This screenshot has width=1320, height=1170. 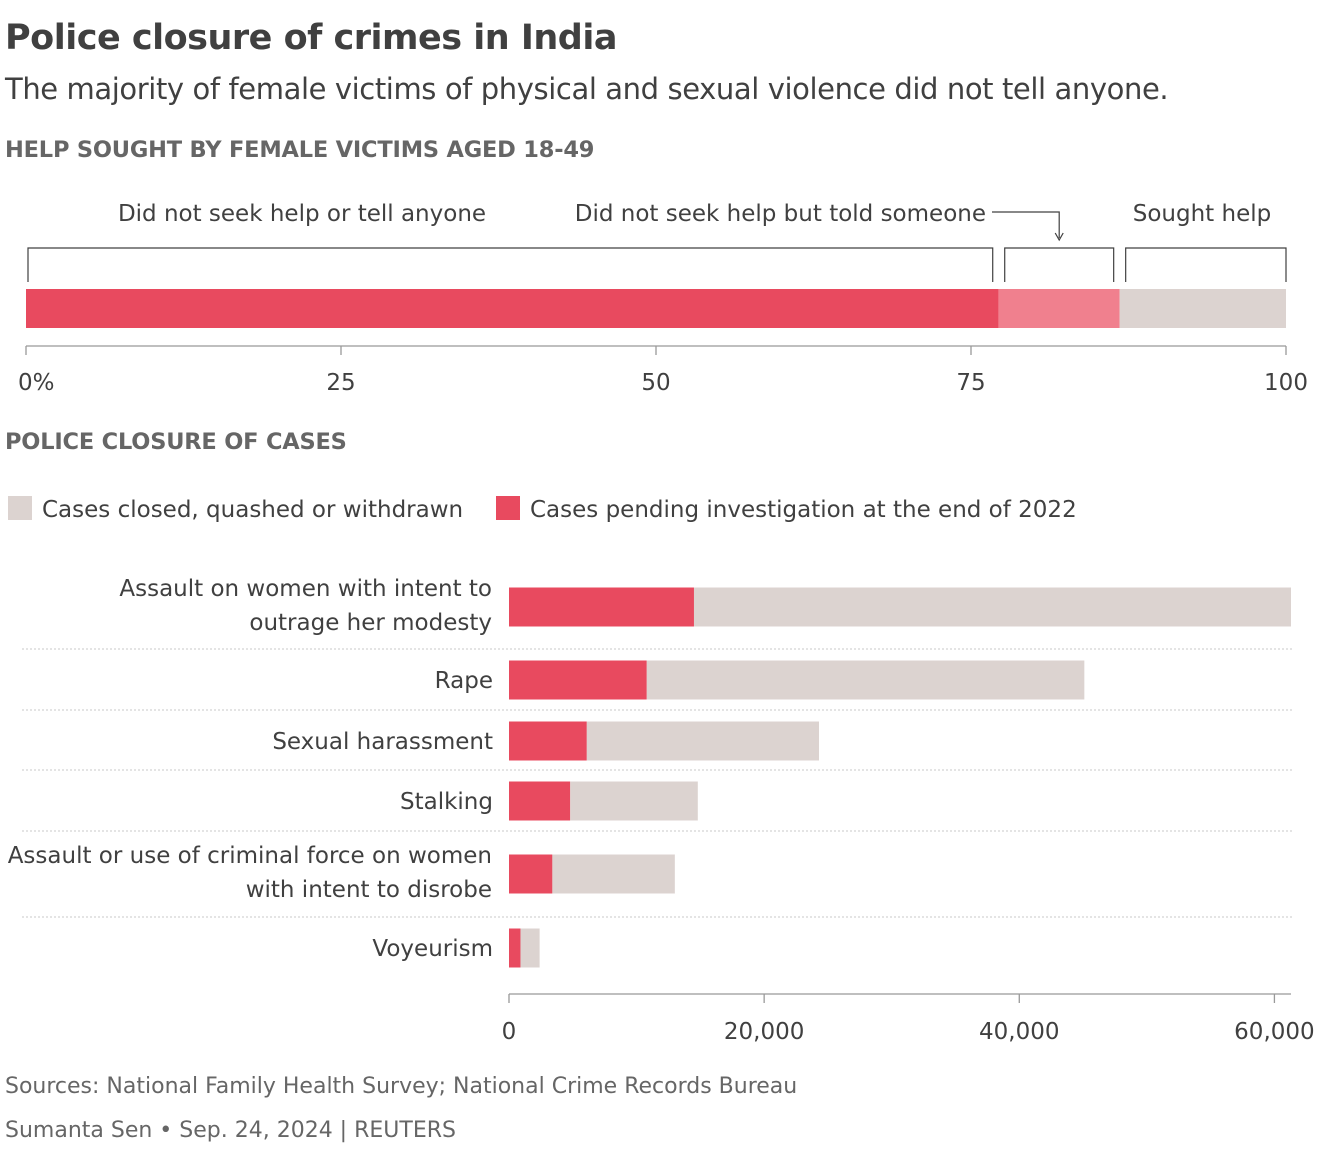 What do you see at coordinates (1019, 1032) in the screenshot?
I see `cases-tick-label: 40,000` at bounding box center [1019, 1032].